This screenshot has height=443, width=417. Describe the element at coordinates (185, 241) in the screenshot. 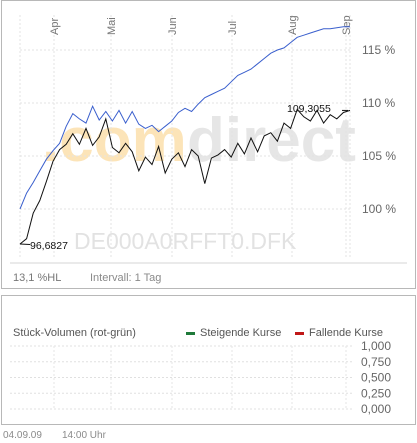

I see `isin-watermark: DE000A0RFFT0.DFK` at that location.